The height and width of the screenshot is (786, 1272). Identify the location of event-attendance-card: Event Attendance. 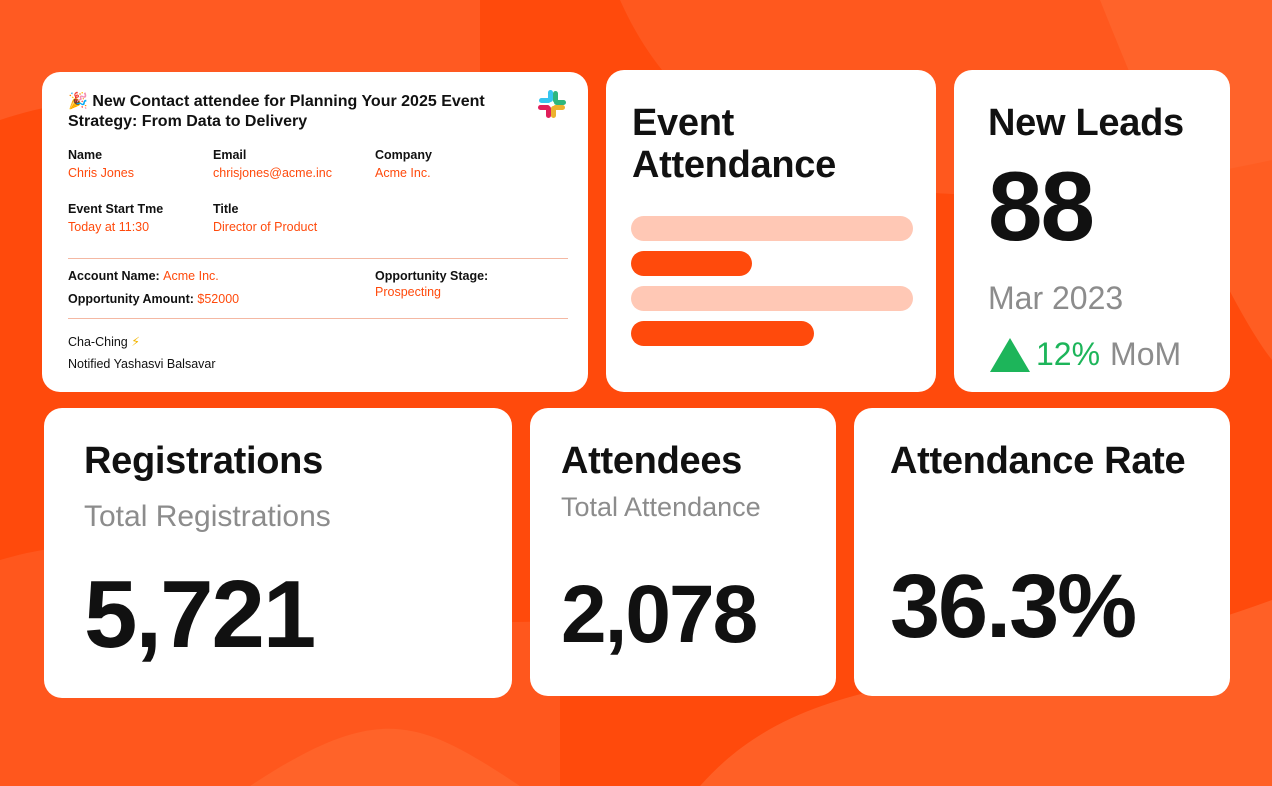
(771, 231).